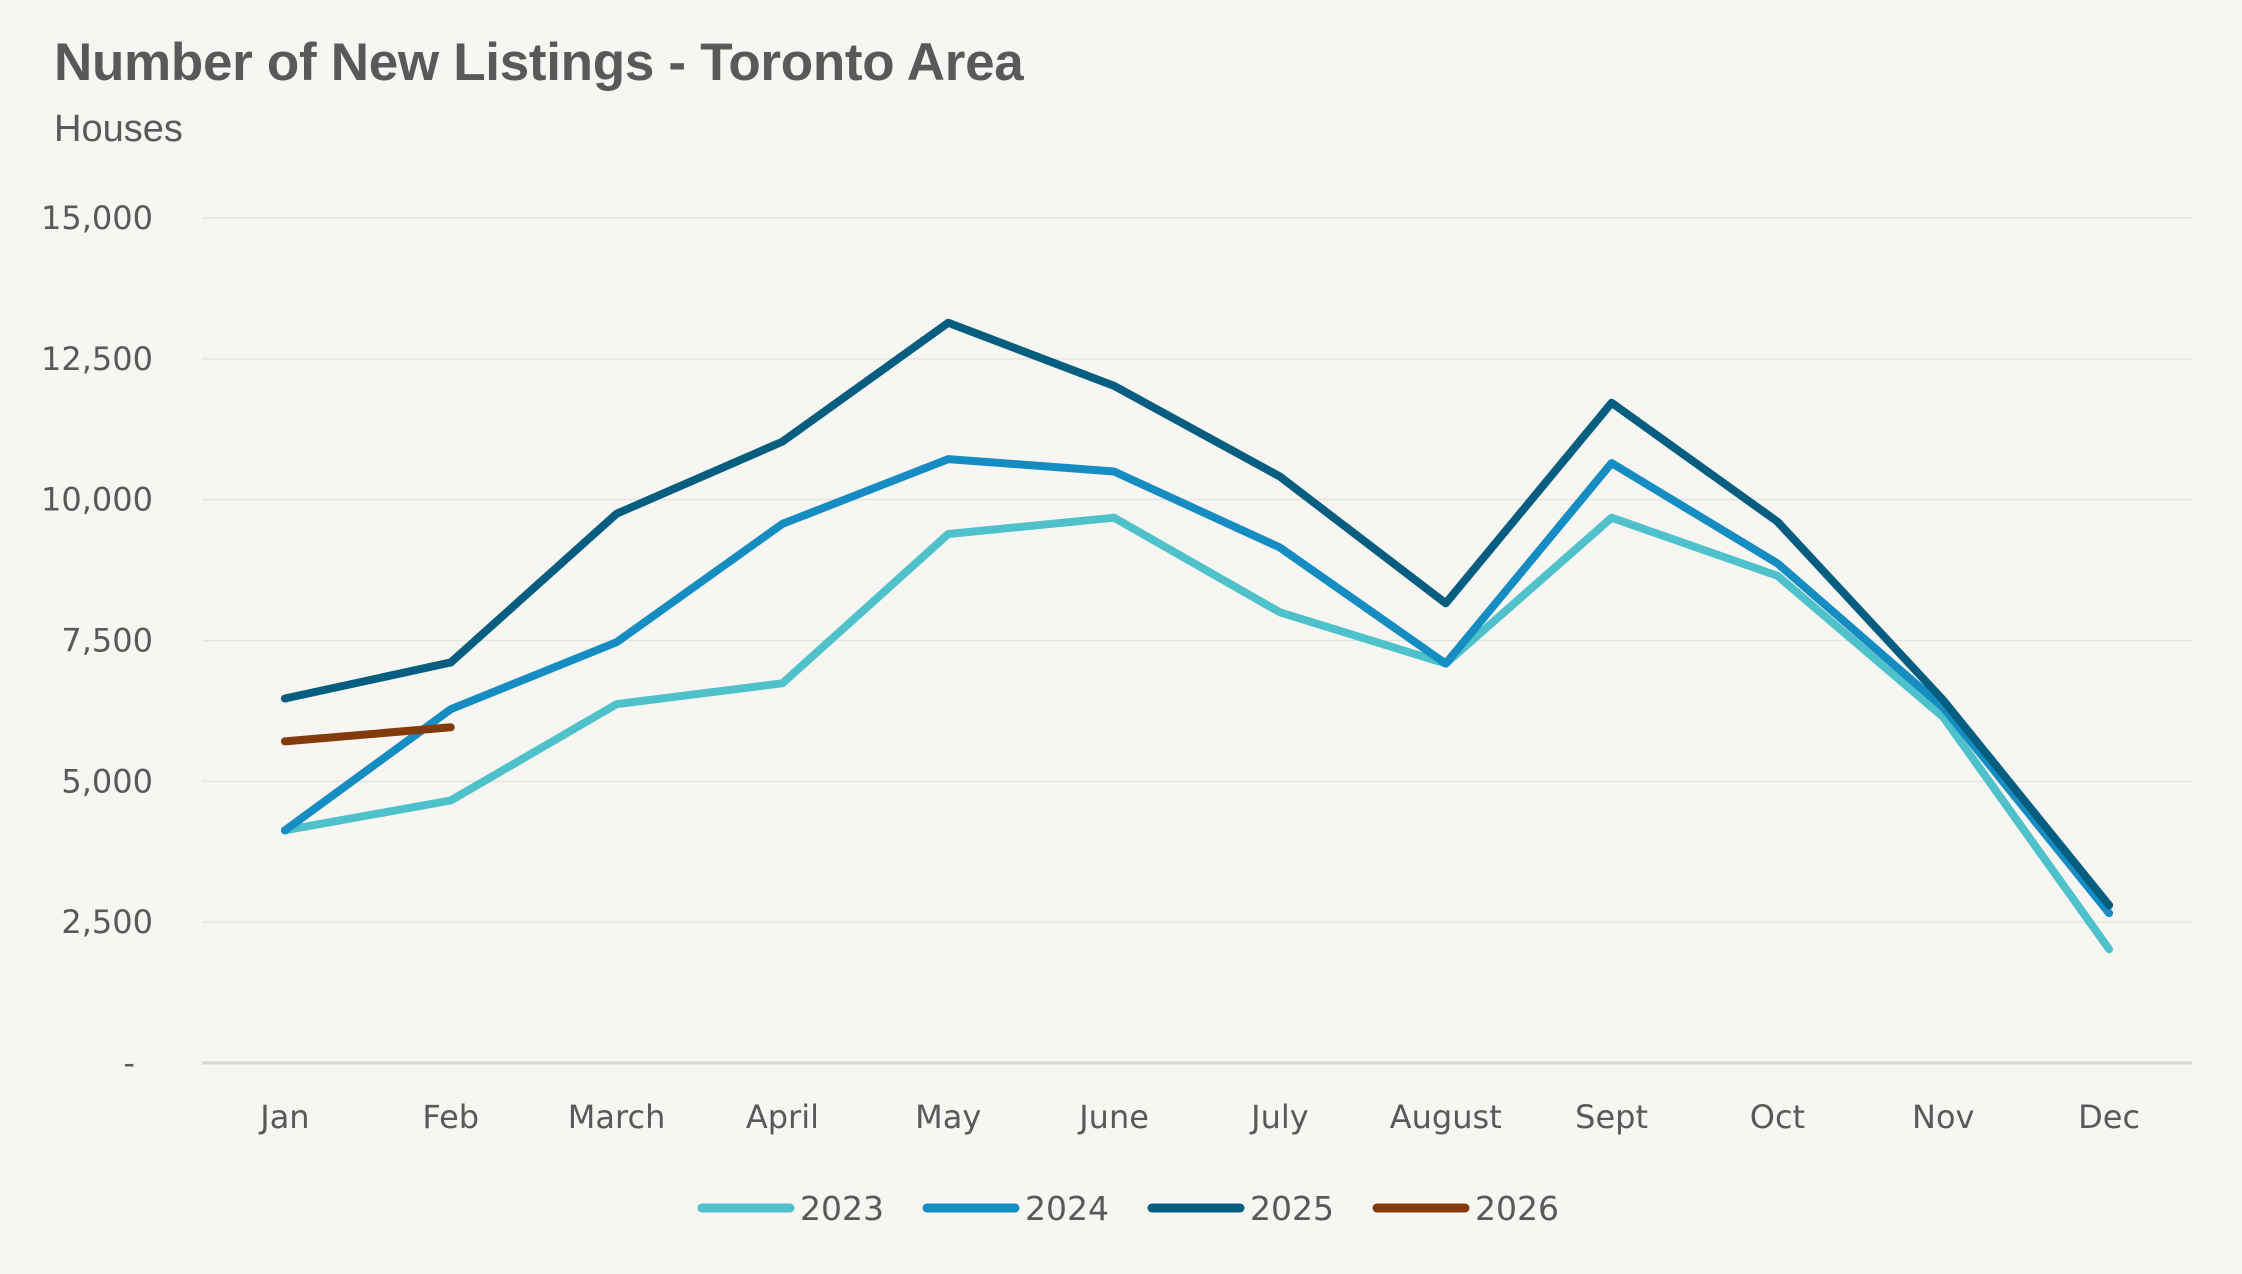 The image size is (2242, 1274). What do you see at coordinates (1517, 1208) in the screenshot?
I see `legend-label: 2026` at bounding box center [1517, 1208].